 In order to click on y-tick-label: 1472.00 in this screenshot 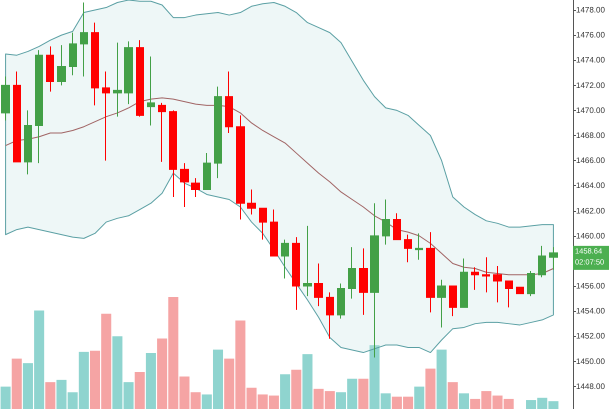, I will do `click(591, 85)`.